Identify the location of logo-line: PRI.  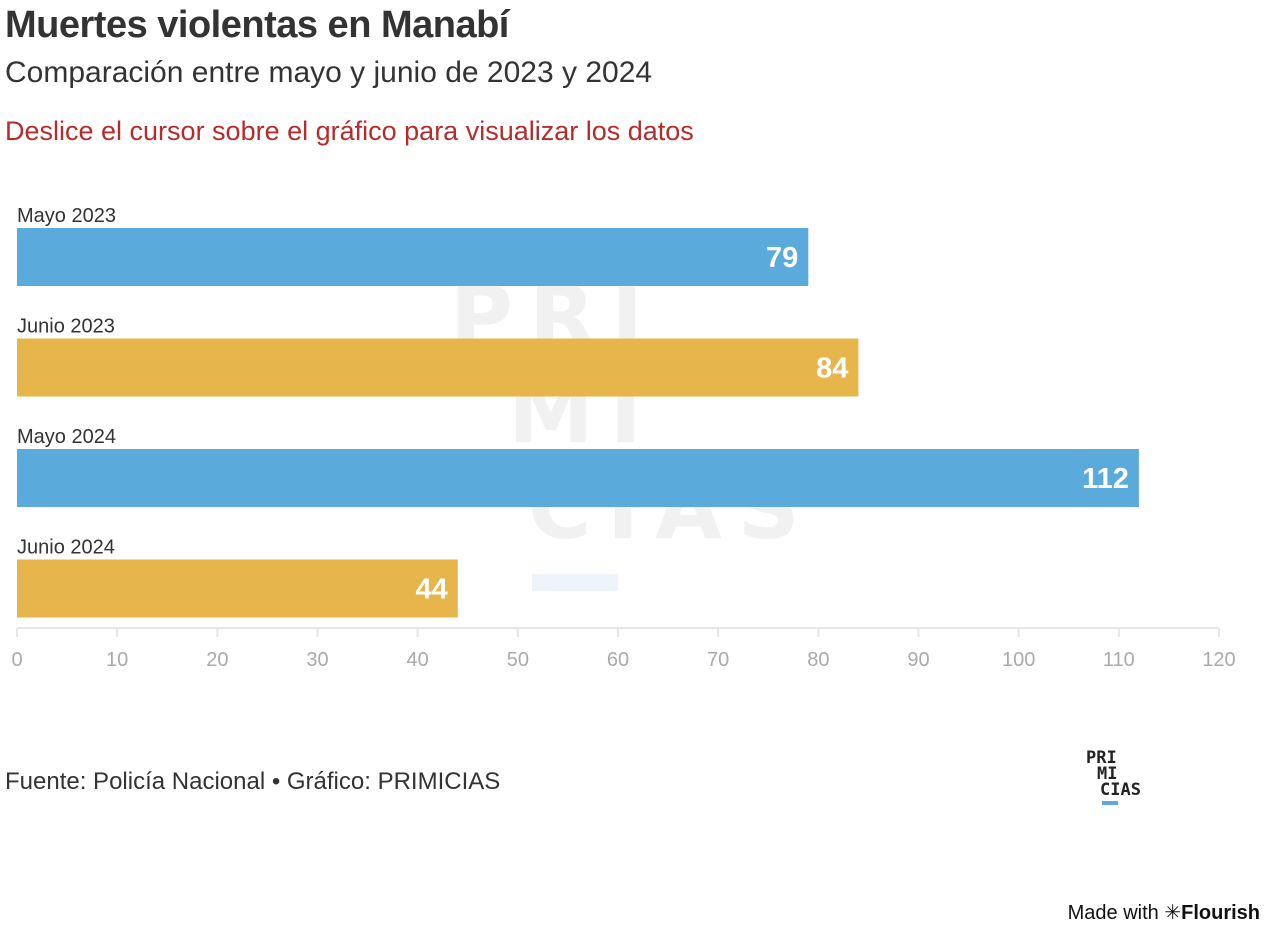
(1101, 758).